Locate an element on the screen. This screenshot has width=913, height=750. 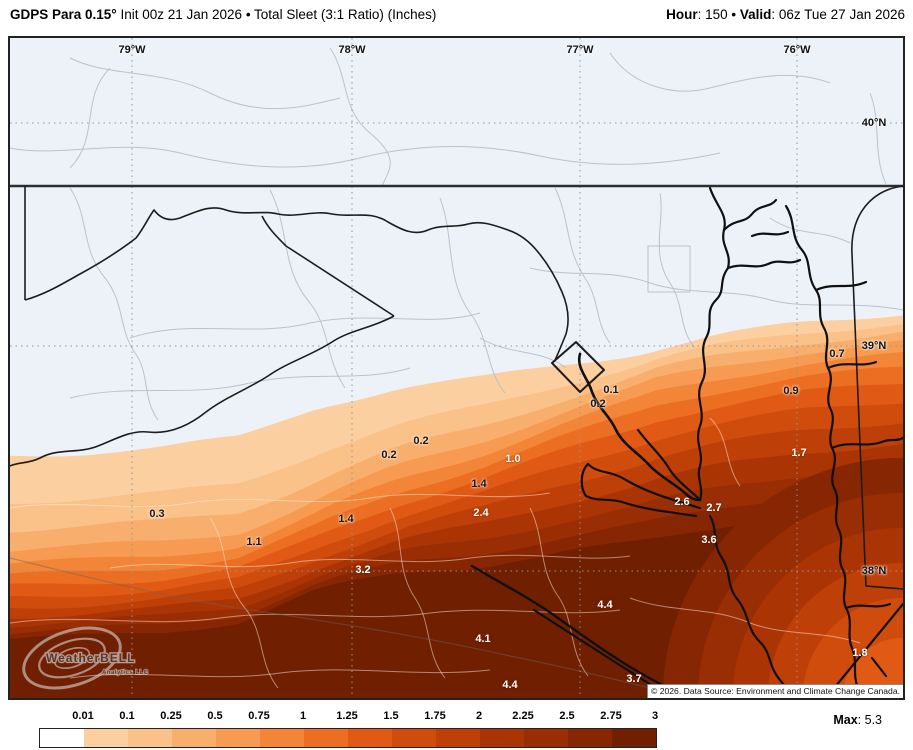
colorbar-tick: 0.75 is located at coordinates (259, 716).